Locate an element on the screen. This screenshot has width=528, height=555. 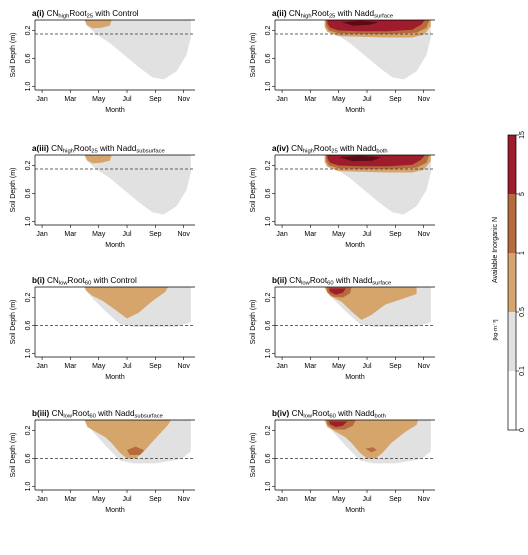
panel-title: b(iv) CNlowRoot60 with Naddboth is located at coordinates (329, 414).